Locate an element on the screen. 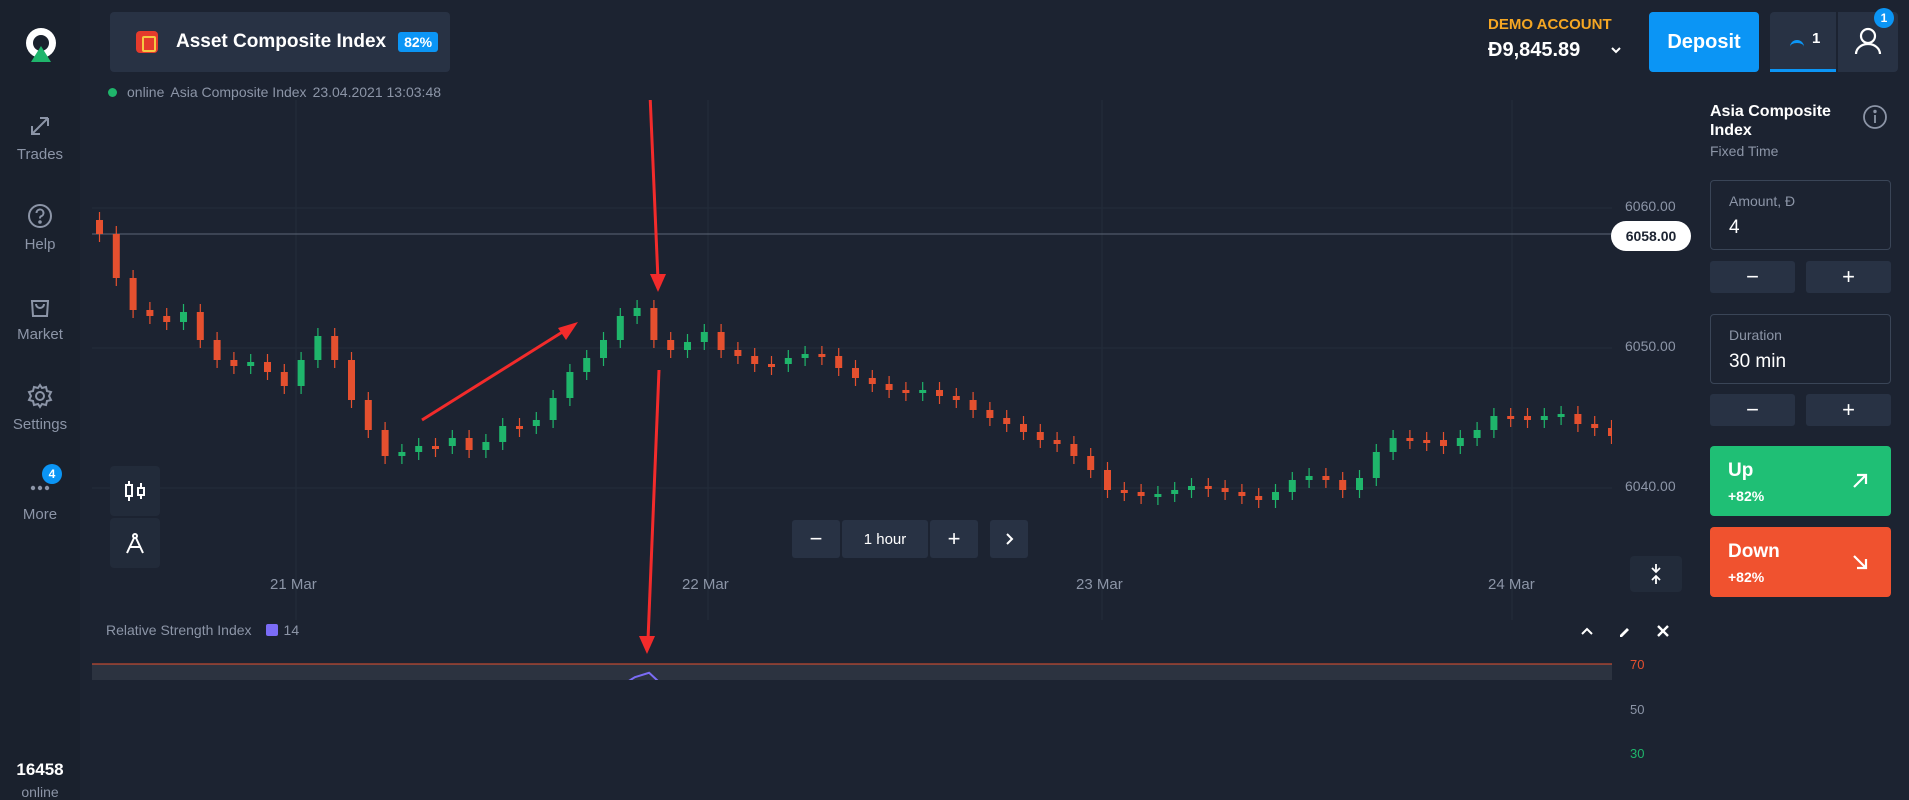 The image size is (1909, 800). sidebar-item-label: Help is located at coordinates (40, 244).